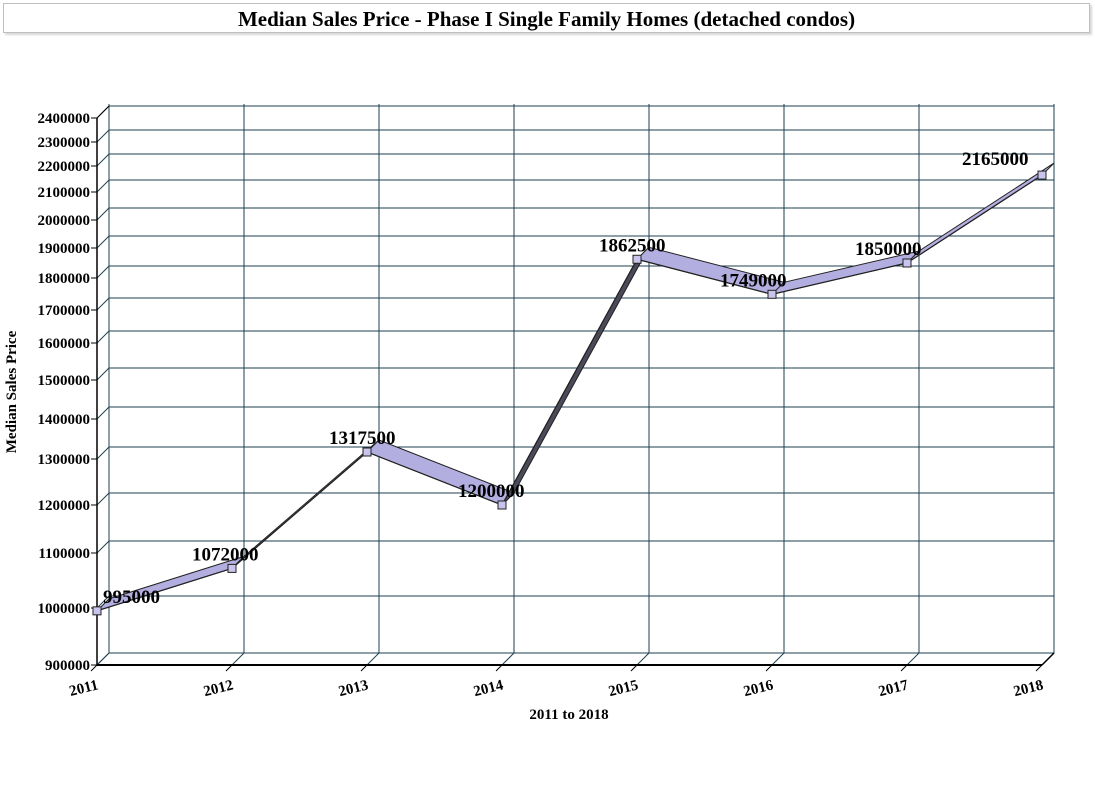 Image resolution: width=1095 pixels, height=805 pixels. Describe the element at coordinates (64, 506) in the screenshot. I see `y-tick-label: 1200000` at that location.